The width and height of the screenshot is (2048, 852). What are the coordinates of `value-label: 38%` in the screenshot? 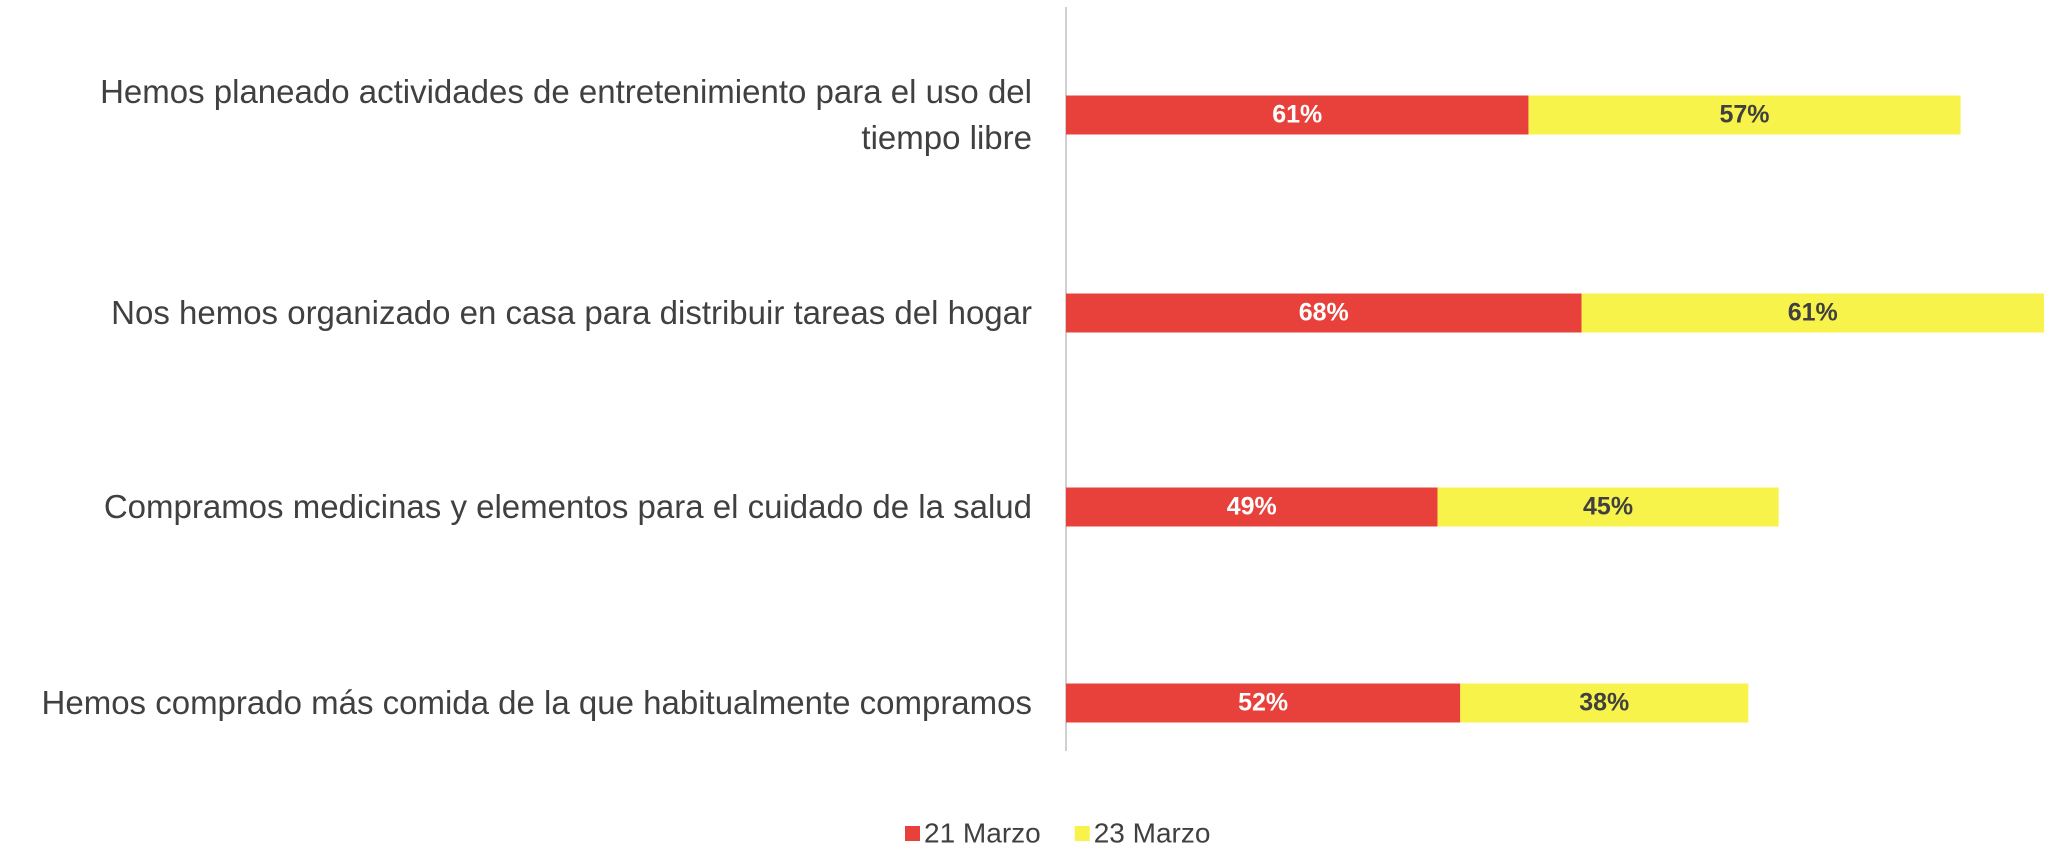 It's located at (1604, 703).